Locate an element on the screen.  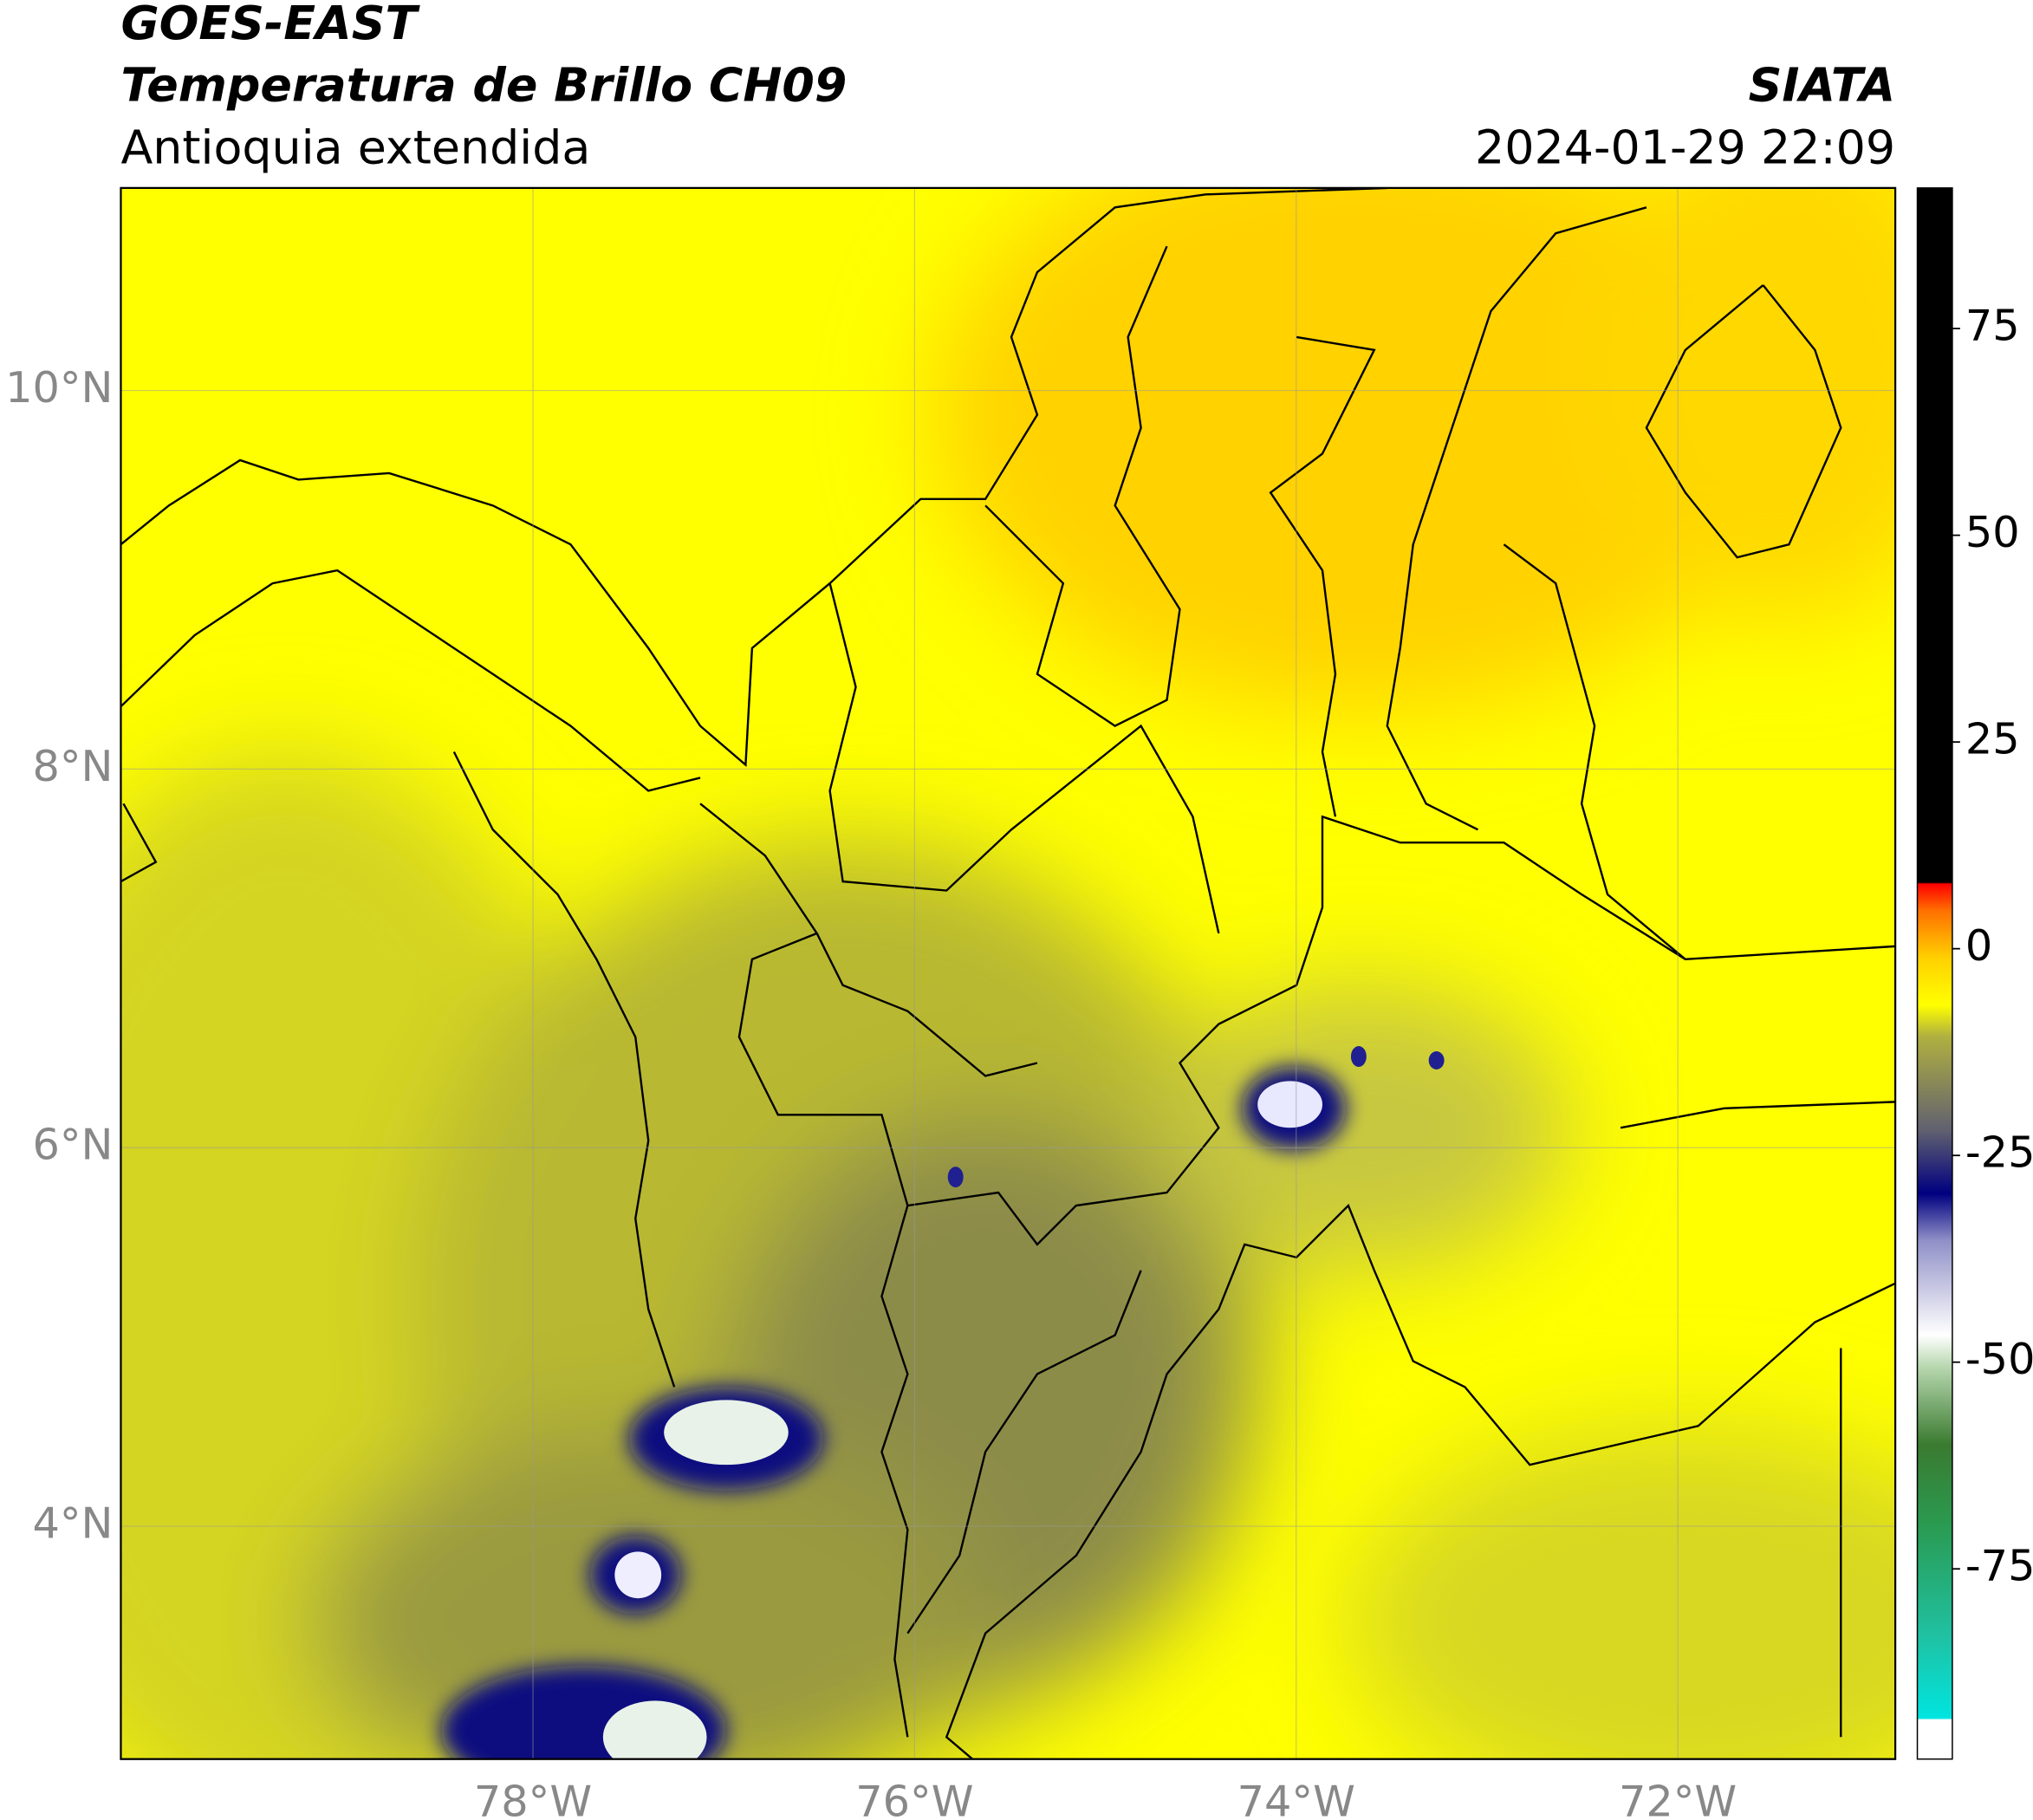
agency: SIATA is located at coordinates (1822, 85).